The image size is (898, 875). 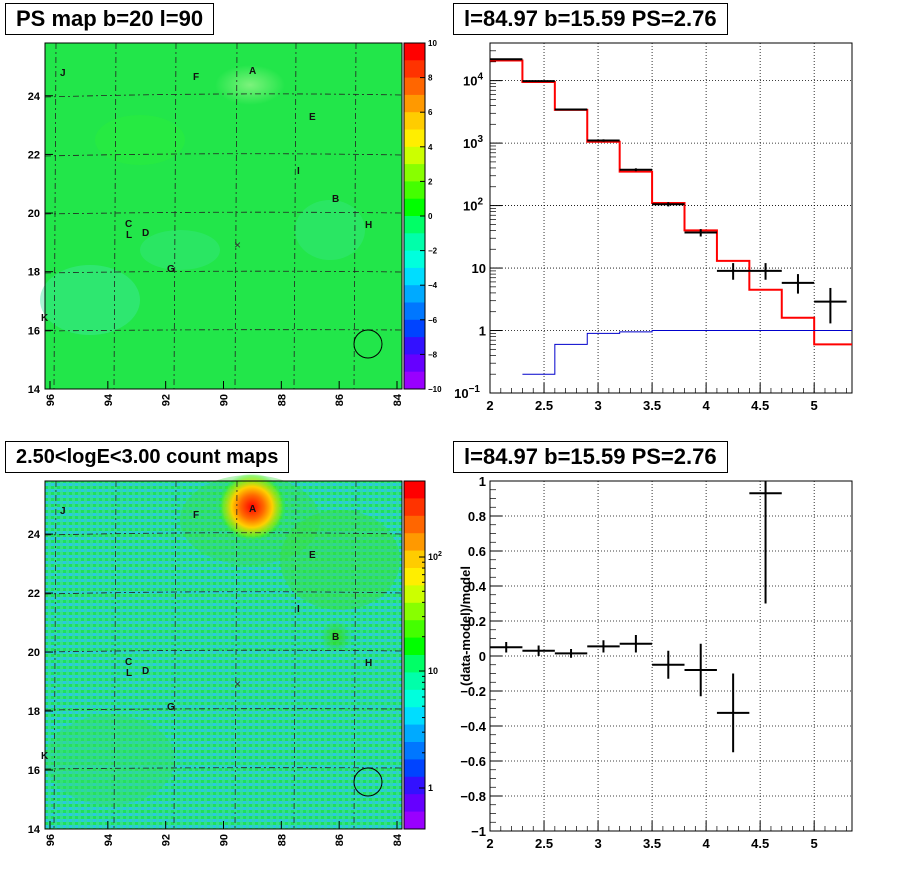 I want to click on colorbar-frame, so click(x=414, y=655).